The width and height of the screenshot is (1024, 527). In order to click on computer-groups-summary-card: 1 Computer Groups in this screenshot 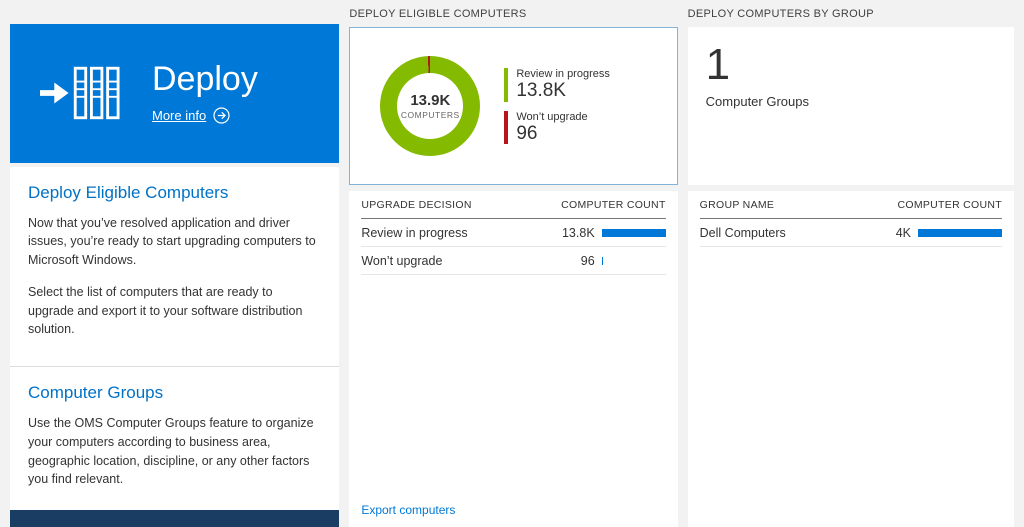, I will do `click(850, 106)`.